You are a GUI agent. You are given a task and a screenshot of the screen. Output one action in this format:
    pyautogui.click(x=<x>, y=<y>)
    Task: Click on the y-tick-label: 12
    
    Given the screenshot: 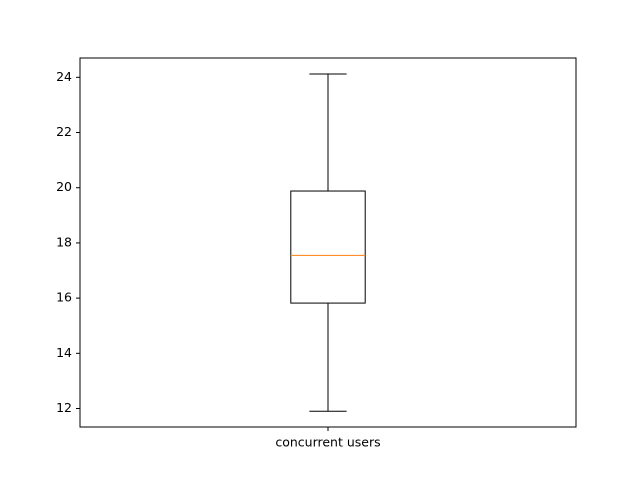 What is the action you would take?
    pyautogui.click(x=64, y=407)
    